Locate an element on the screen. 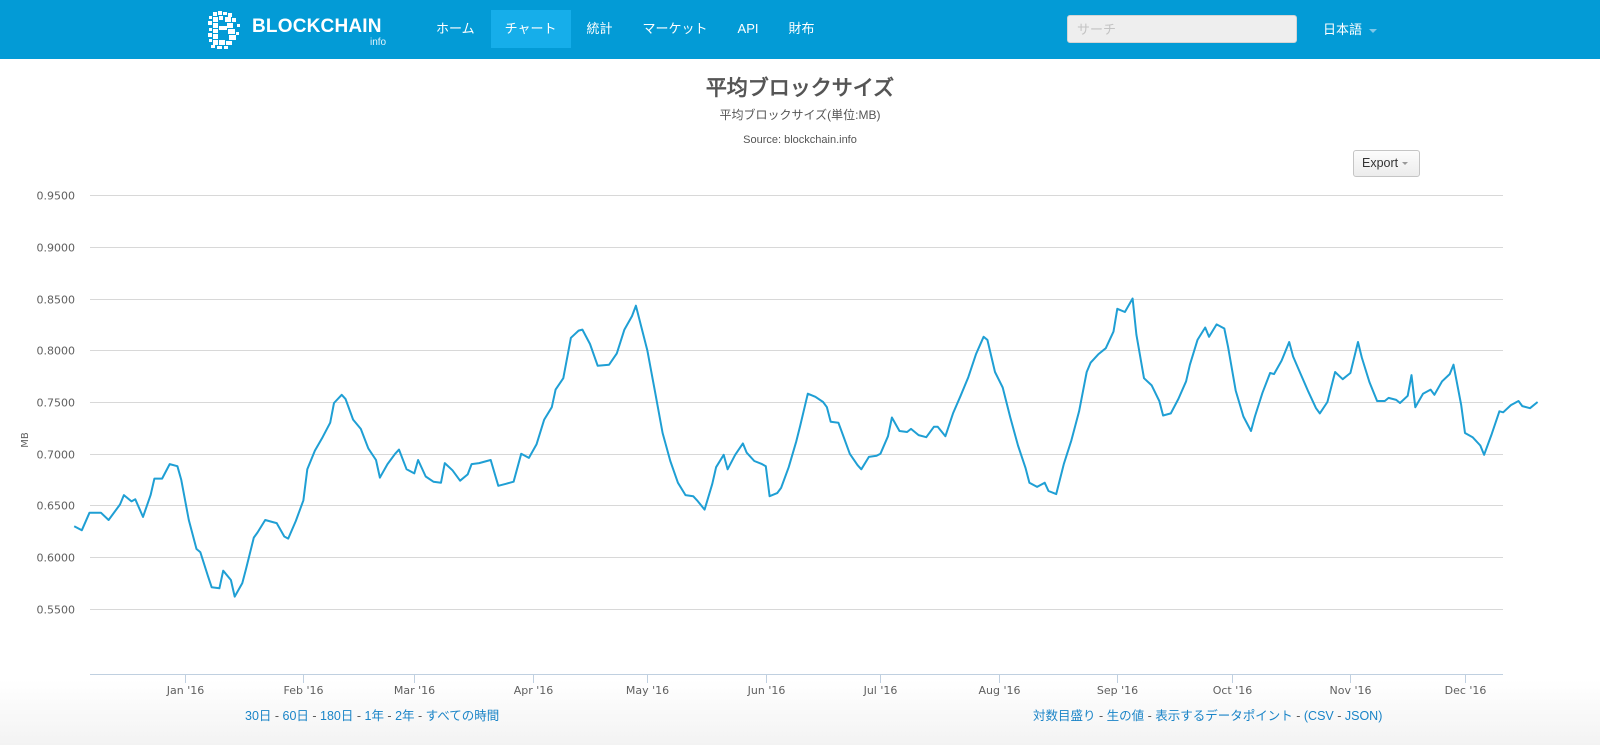 This screenshot has width=1600, height=745. x-tick-label: Jul '16 is located at coordinates (880, 690).